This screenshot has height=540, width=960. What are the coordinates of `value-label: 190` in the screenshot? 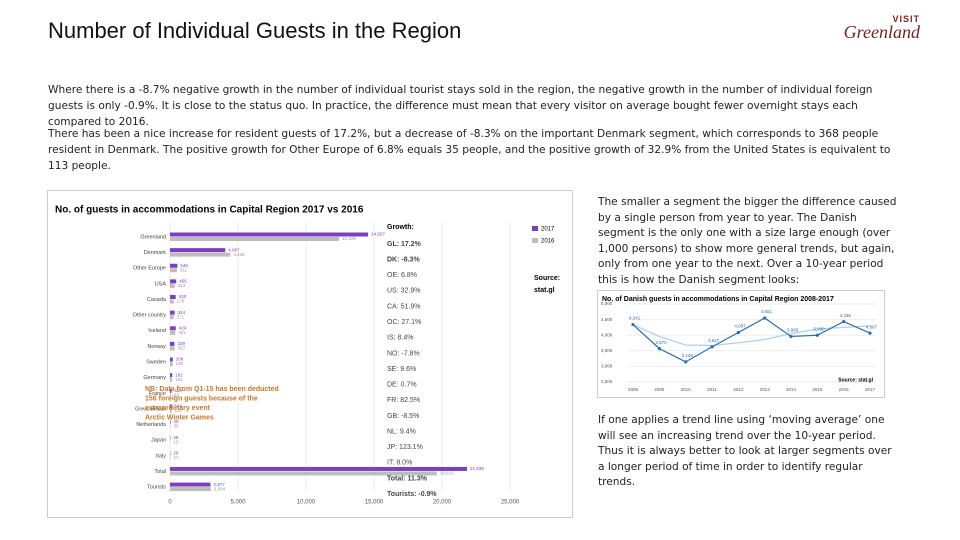 It's located at (180, 363).